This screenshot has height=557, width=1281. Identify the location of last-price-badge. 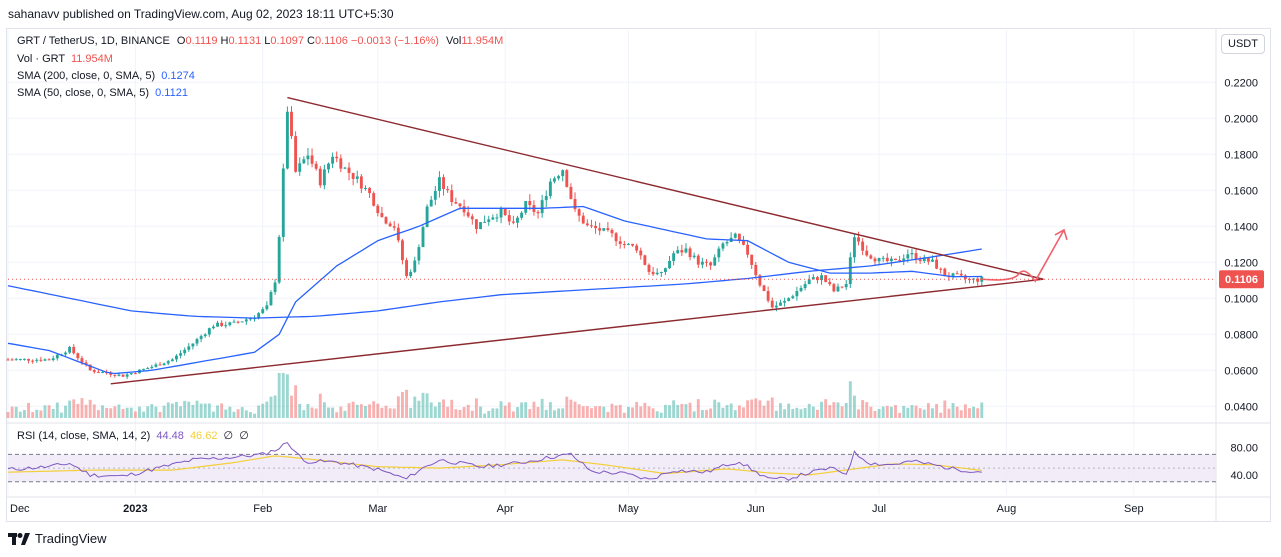
(1241, 279).